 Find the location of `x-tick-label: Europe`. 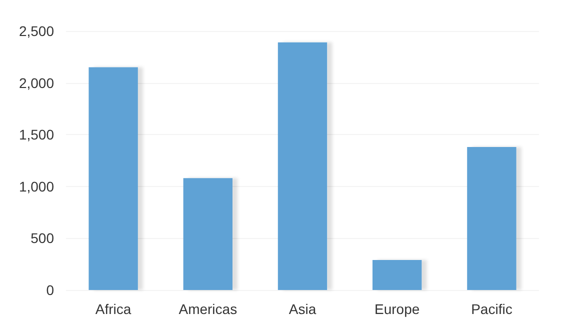

x-tick-label: Europe is located at coordinates (397, 309).